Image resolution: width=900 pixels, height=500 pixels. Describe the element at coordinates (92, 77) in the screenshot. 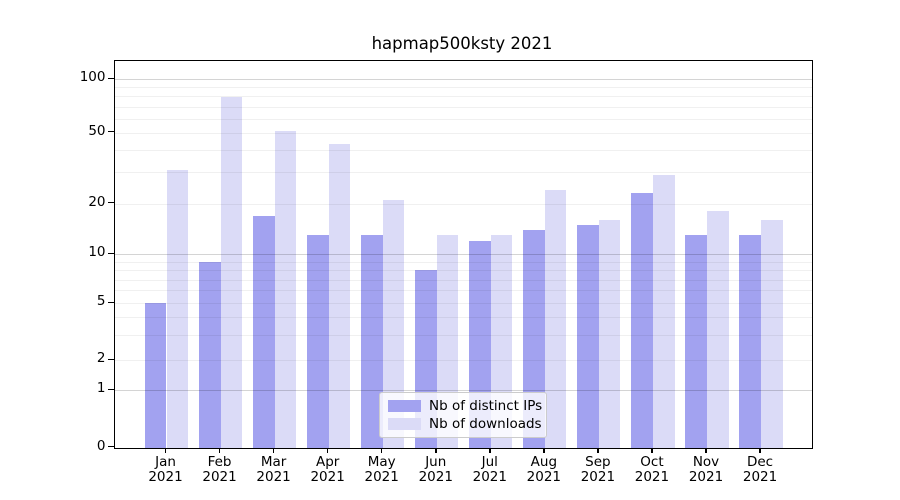

I see `y-axis-tick-label-100: 100` at that location.